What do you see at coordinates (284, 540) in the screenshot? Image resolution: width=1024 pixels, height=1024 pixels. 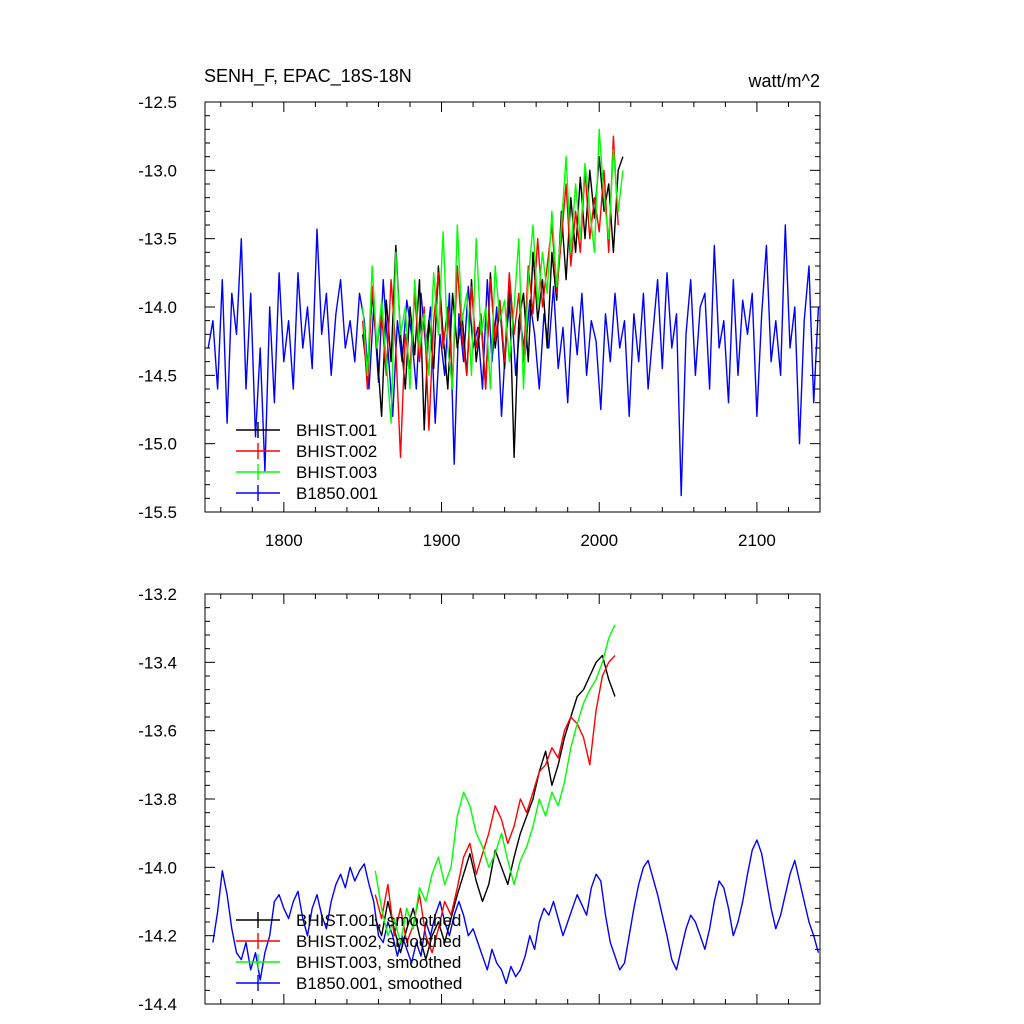 I see `x-tick-label: 1800` at bounding box center [284, 540].